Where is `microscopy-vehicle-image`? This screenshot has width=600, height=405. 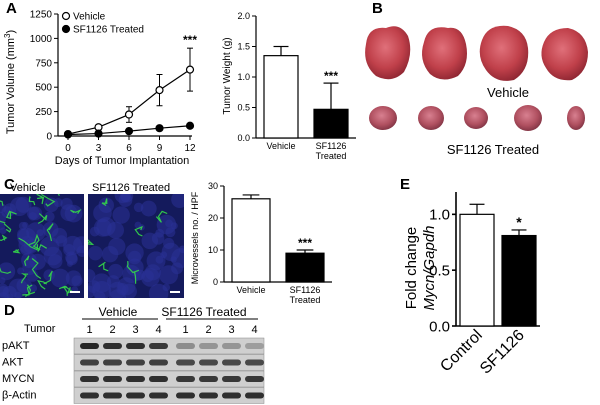
microscopy-vehicle-image is located at coordinates (42, 246).